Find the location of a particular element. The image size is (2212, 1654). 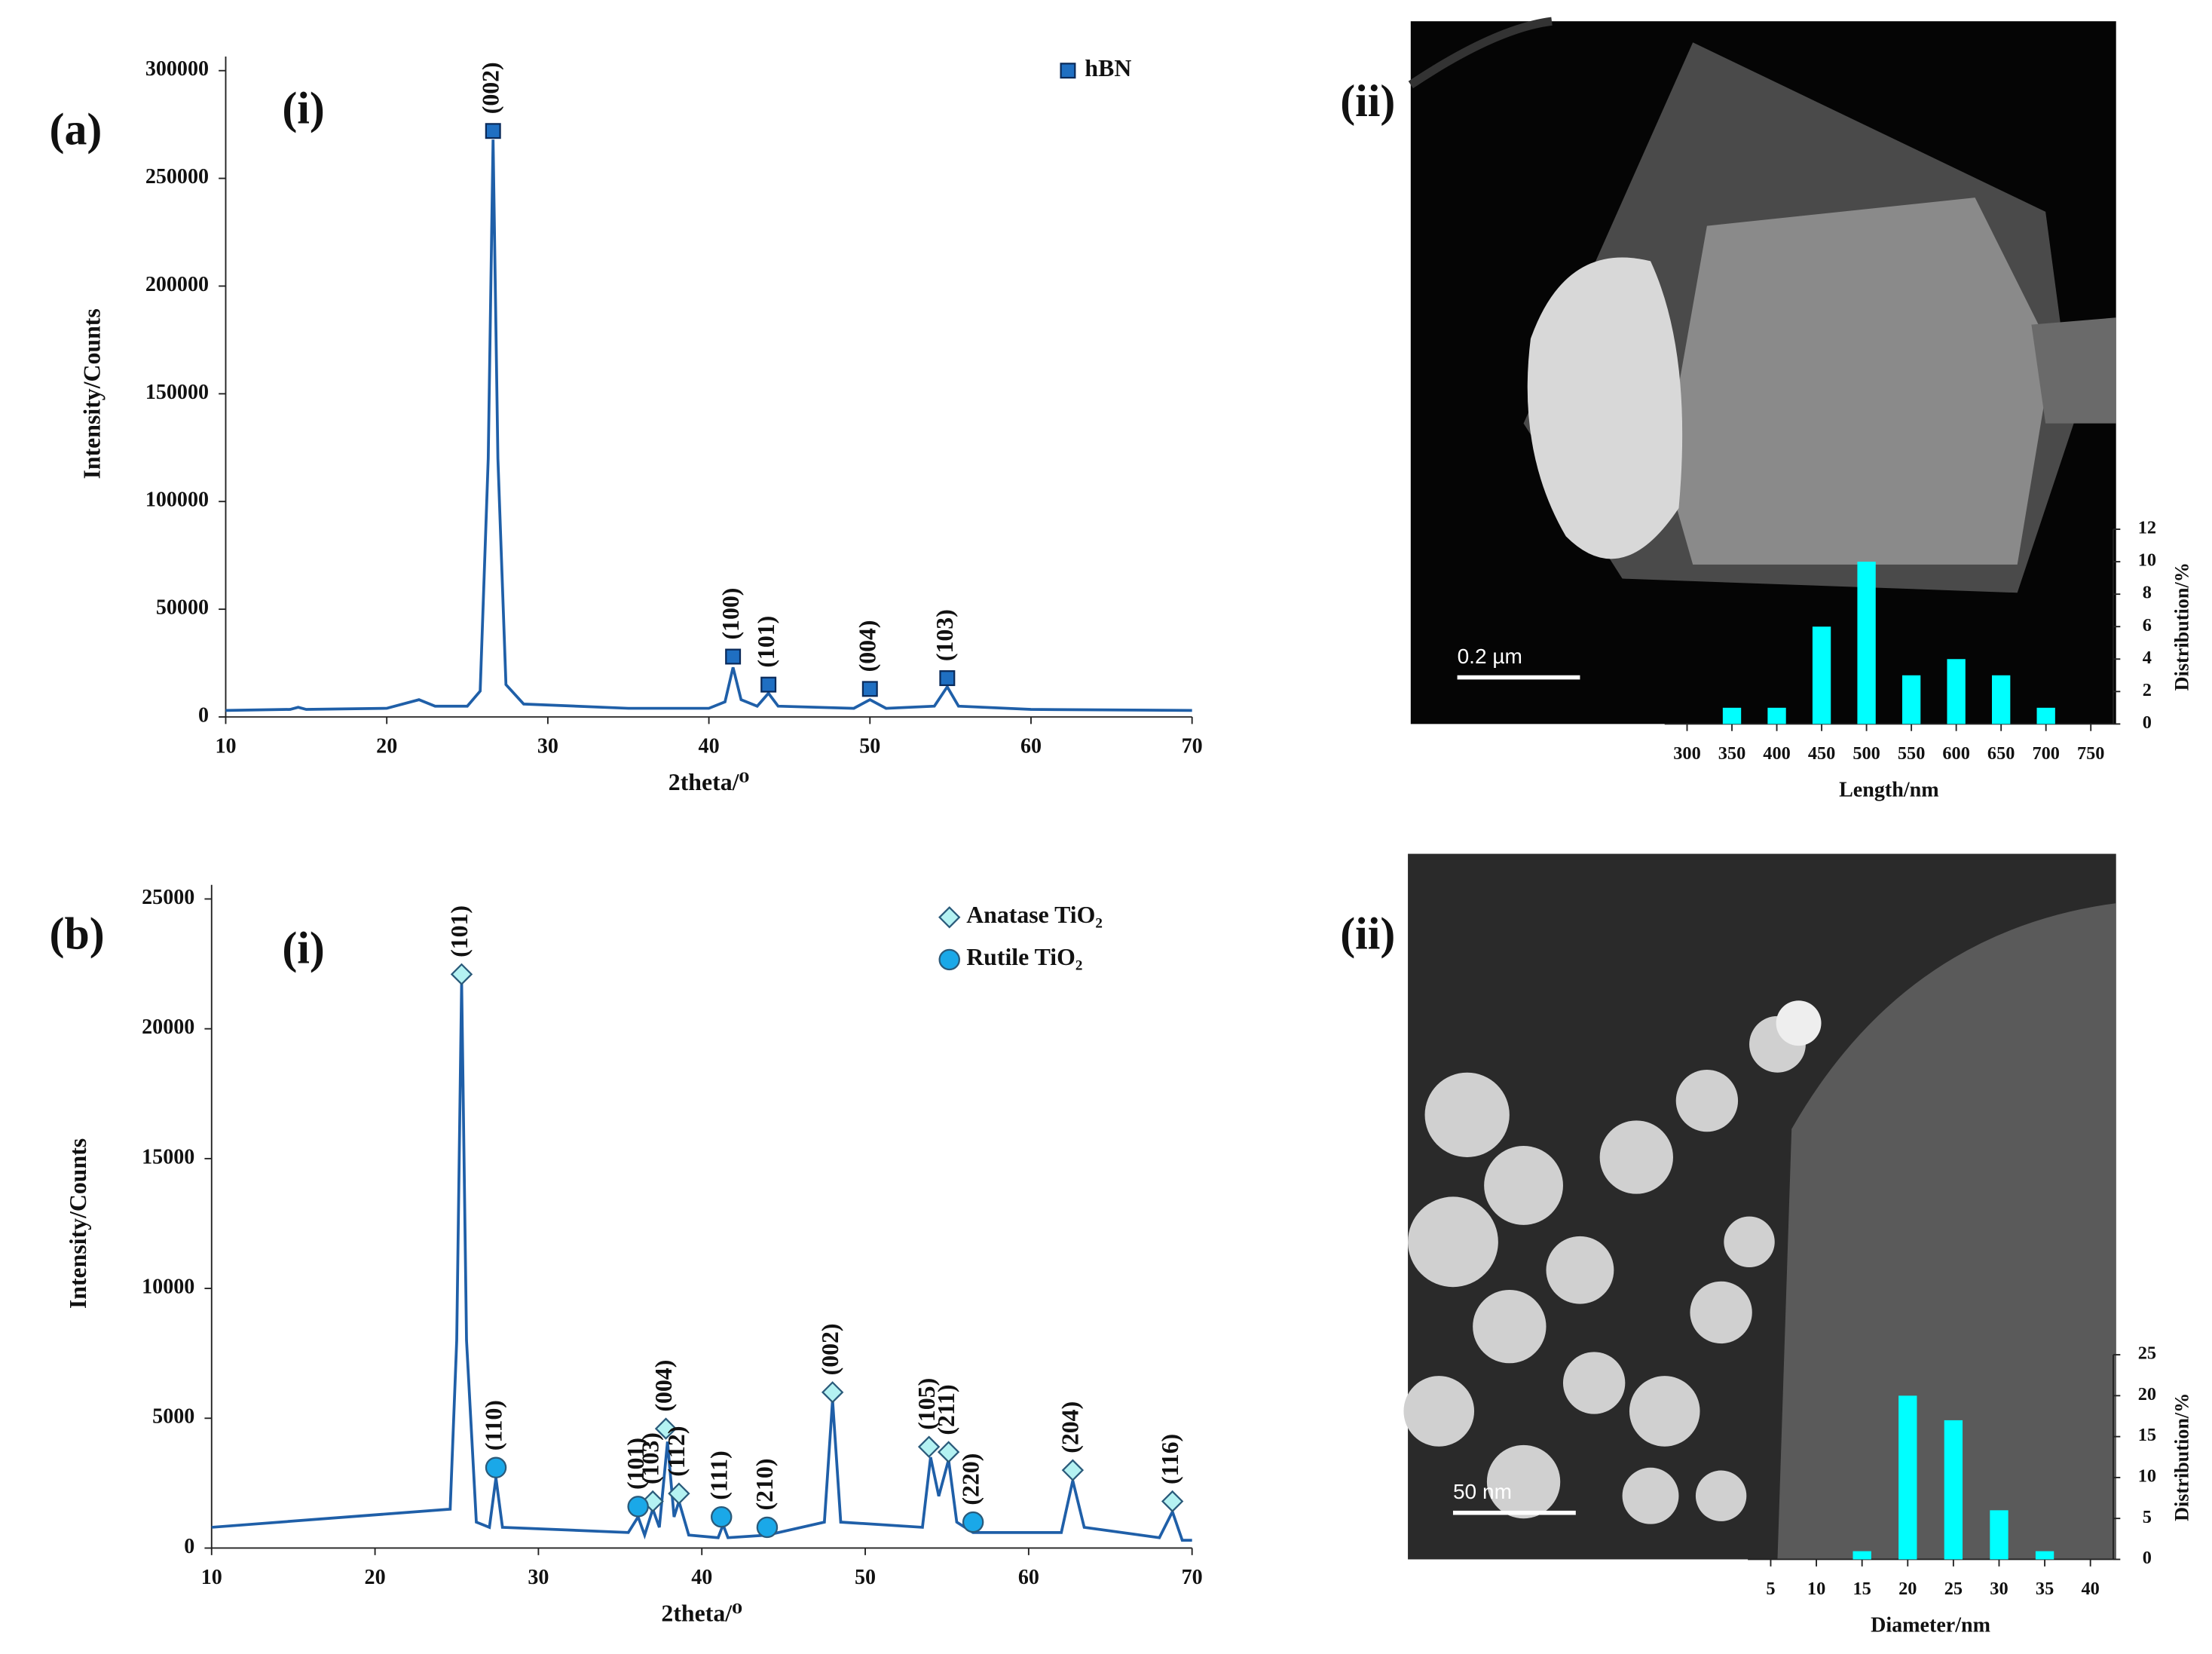

y-tick-label: 5 is located at coordinates (2148, 1517).